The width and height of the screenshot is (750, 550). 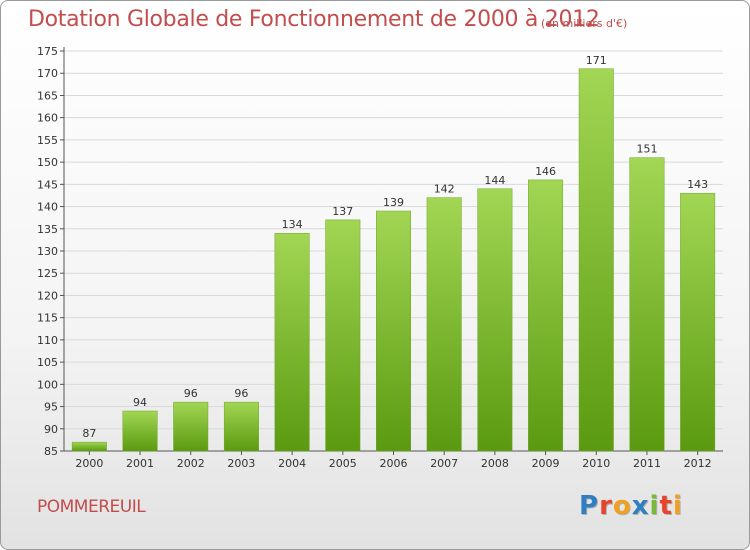 I want to click on logo-letter: x, so click(x=640, y=506).